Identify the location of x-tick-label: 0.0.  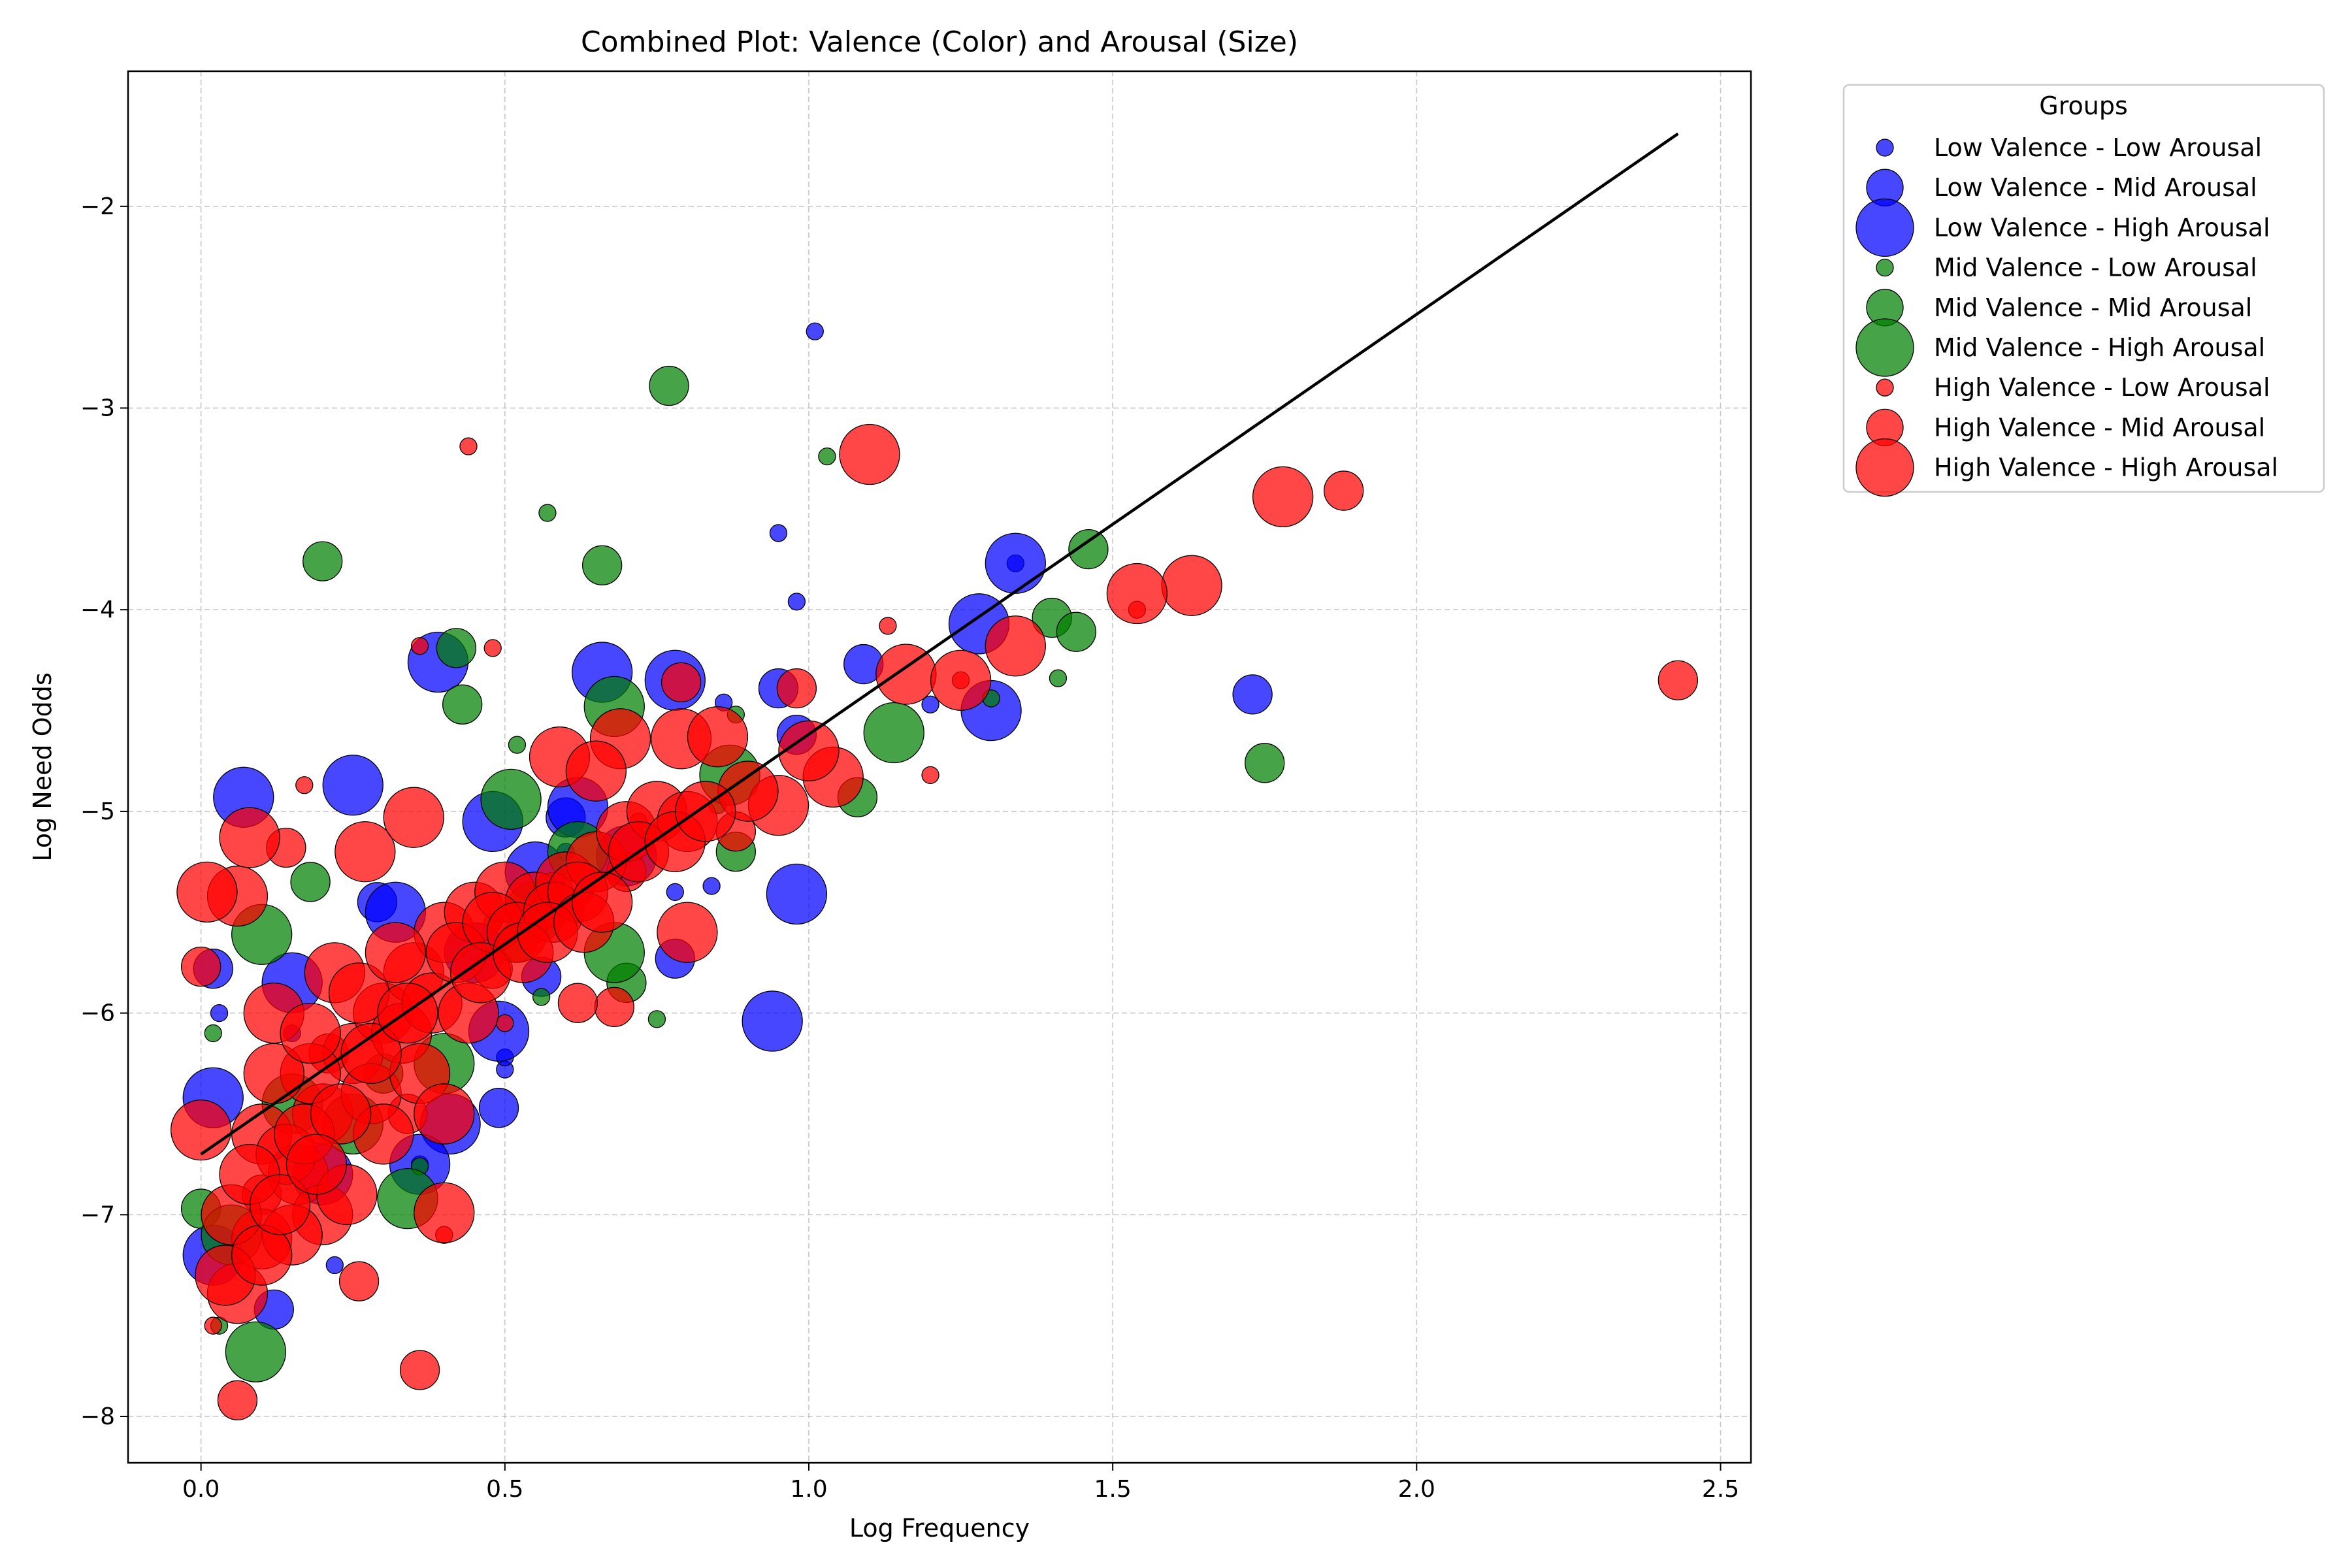
(201, 1489).